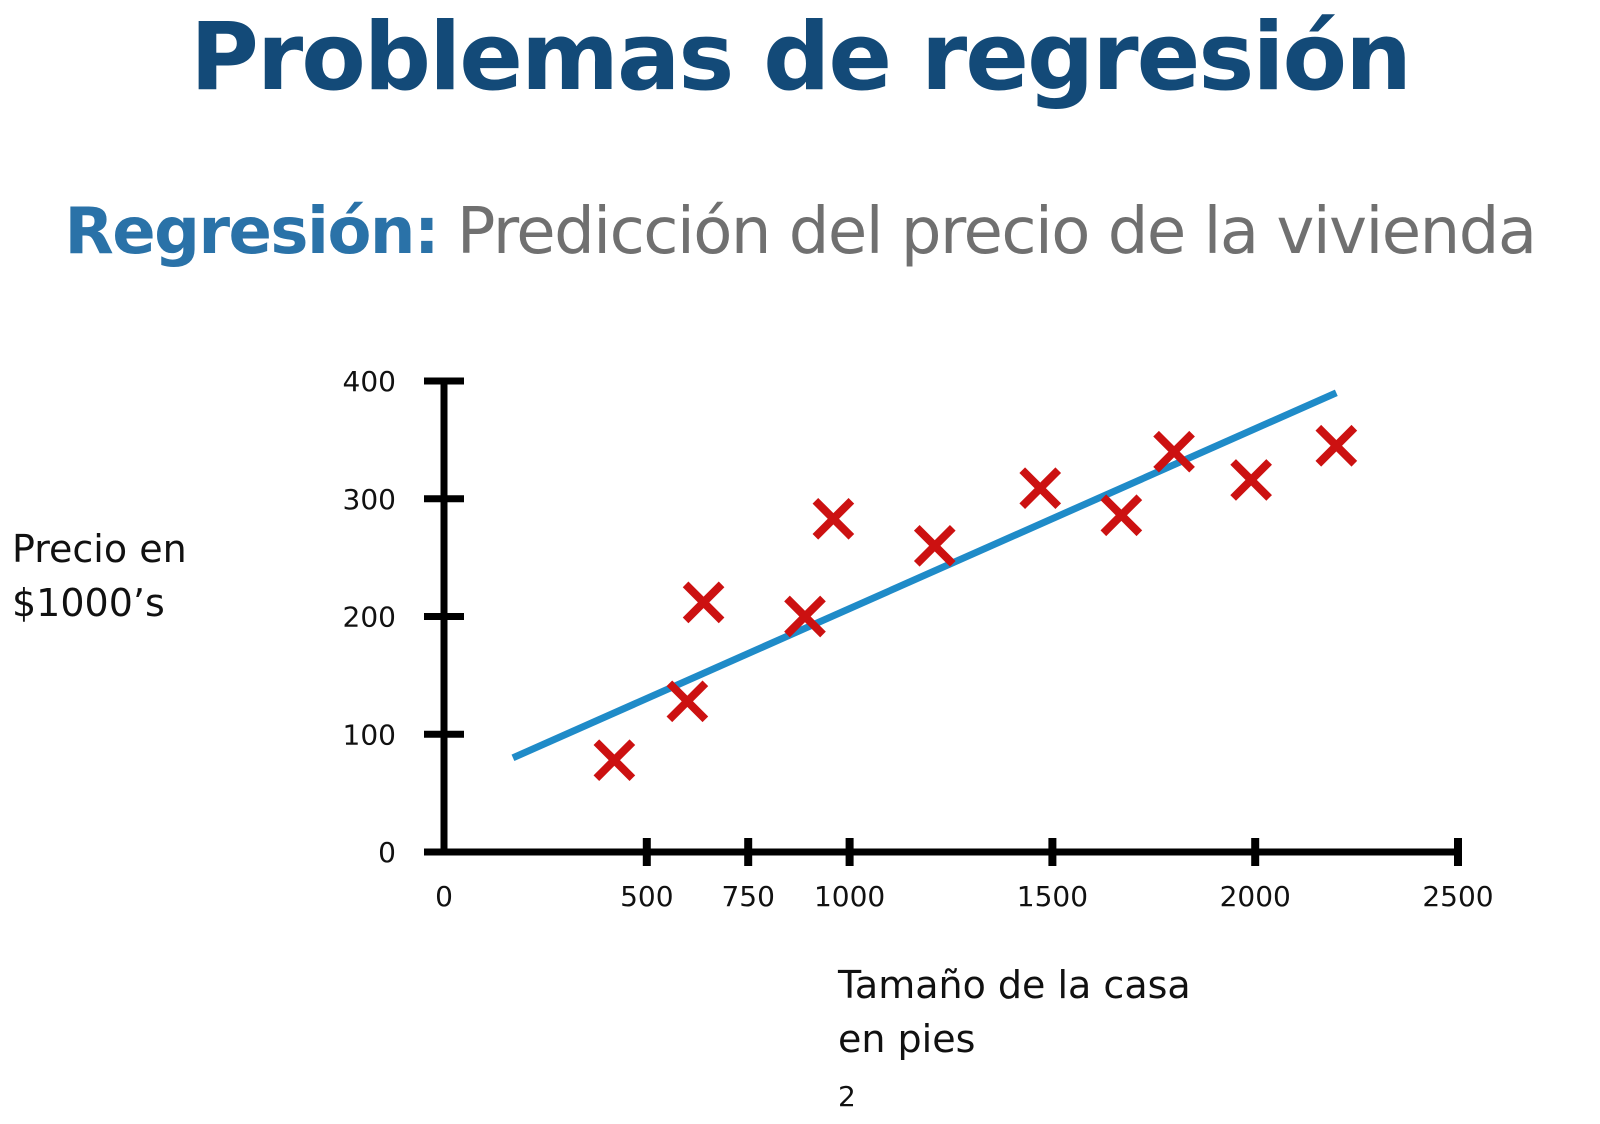 This screenshot has width=1600, height=1124. I want to click on page-title: Problemas de regresión, so click(800, 57).